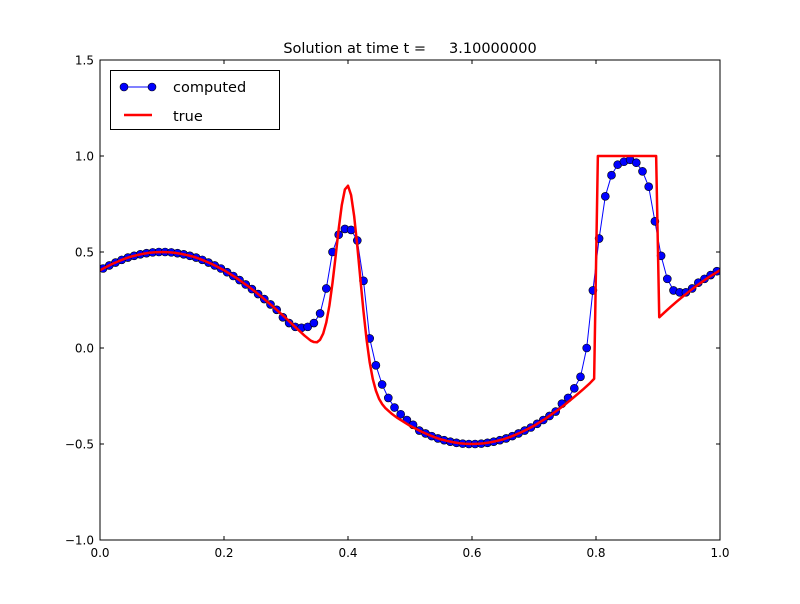 The width and height of the screenshot is (800, 604). I want to click on y-tick-label: −1.0, so click(79, 541).